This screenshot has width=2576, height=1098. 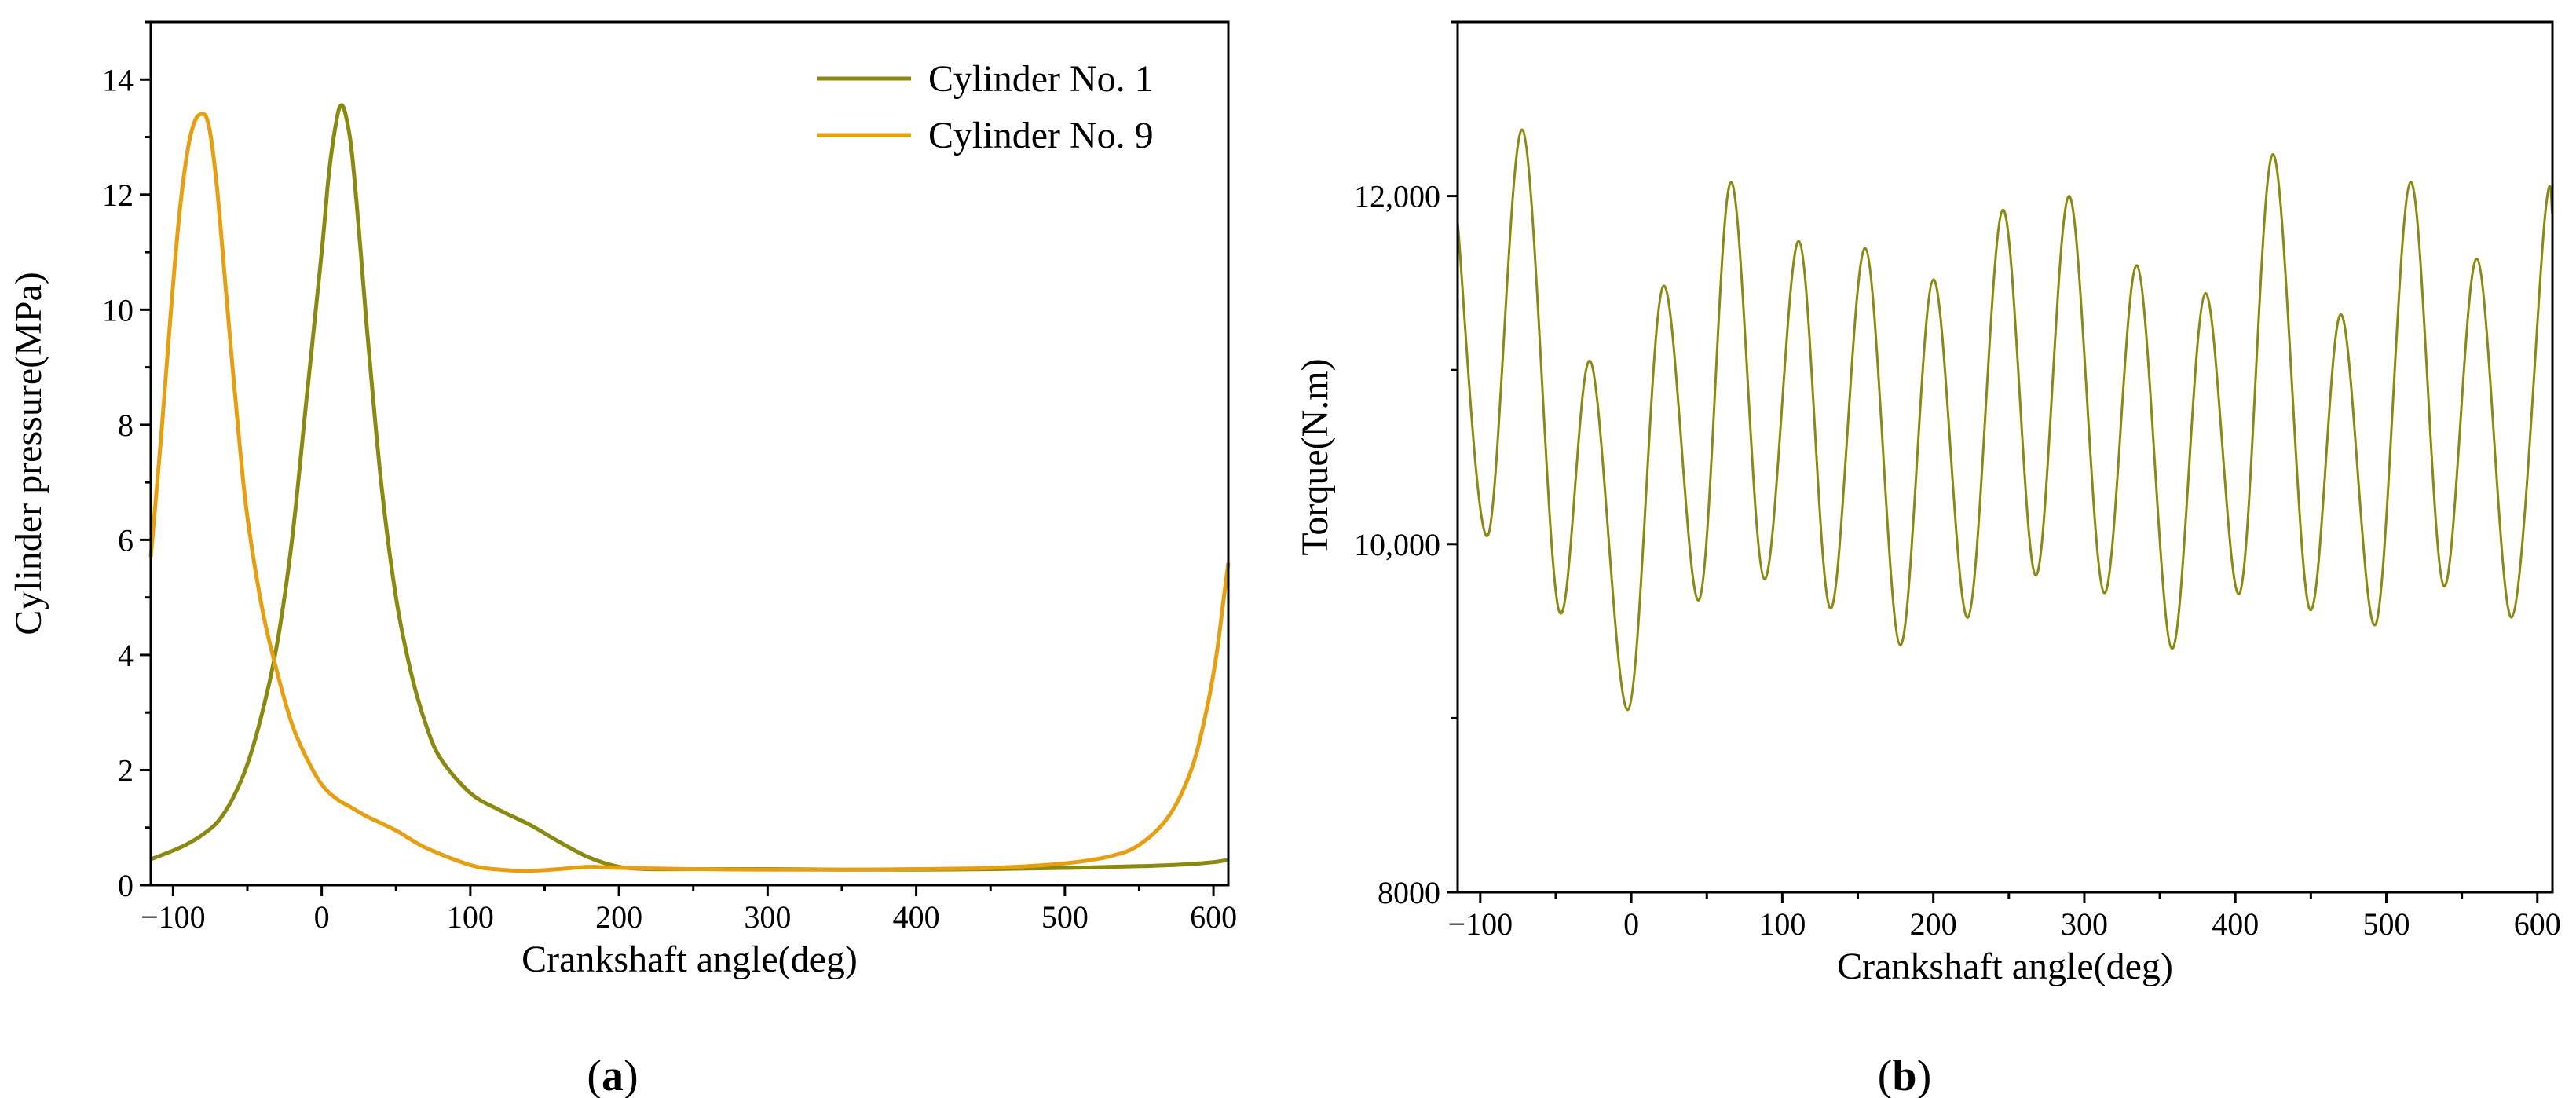 I want to click on panel-a-x-axis-title: Crankshaft angle(deg), so click(x=690, y=960).